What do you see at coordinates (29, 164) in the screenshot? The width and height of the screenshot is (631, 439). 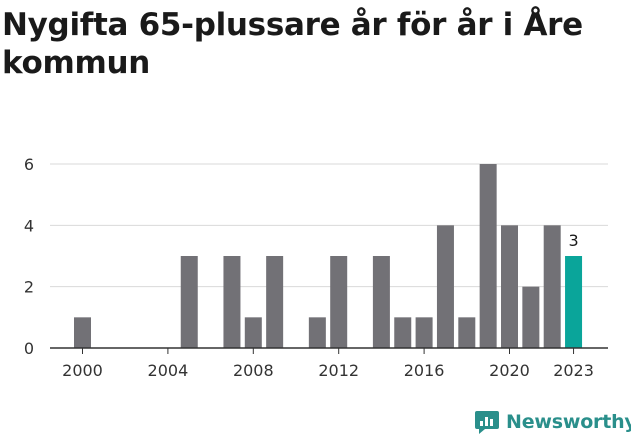 I see `y-tick-label: 6` at bounding box center [29, 164].